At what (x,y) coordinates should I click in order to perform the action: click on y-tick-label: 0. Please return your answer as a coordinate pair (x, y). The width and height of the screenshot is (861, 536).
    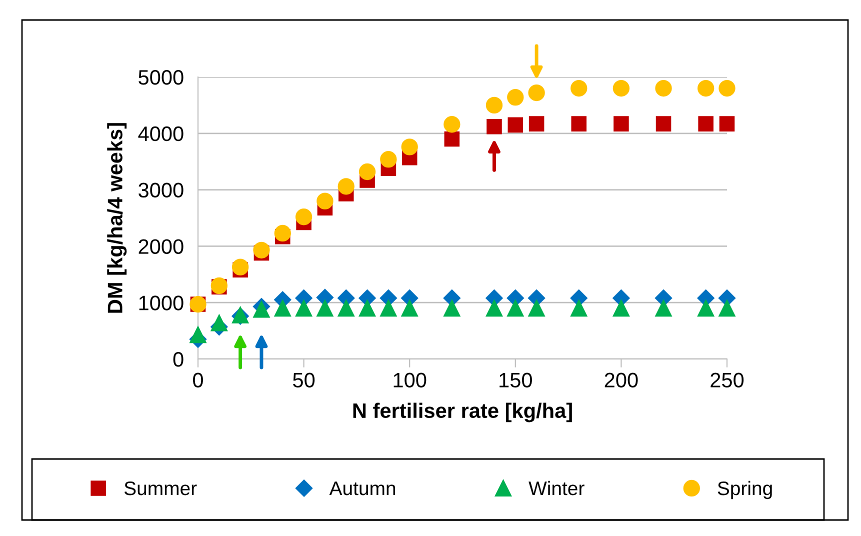
    Looking at the image, I should click on (178, 359).